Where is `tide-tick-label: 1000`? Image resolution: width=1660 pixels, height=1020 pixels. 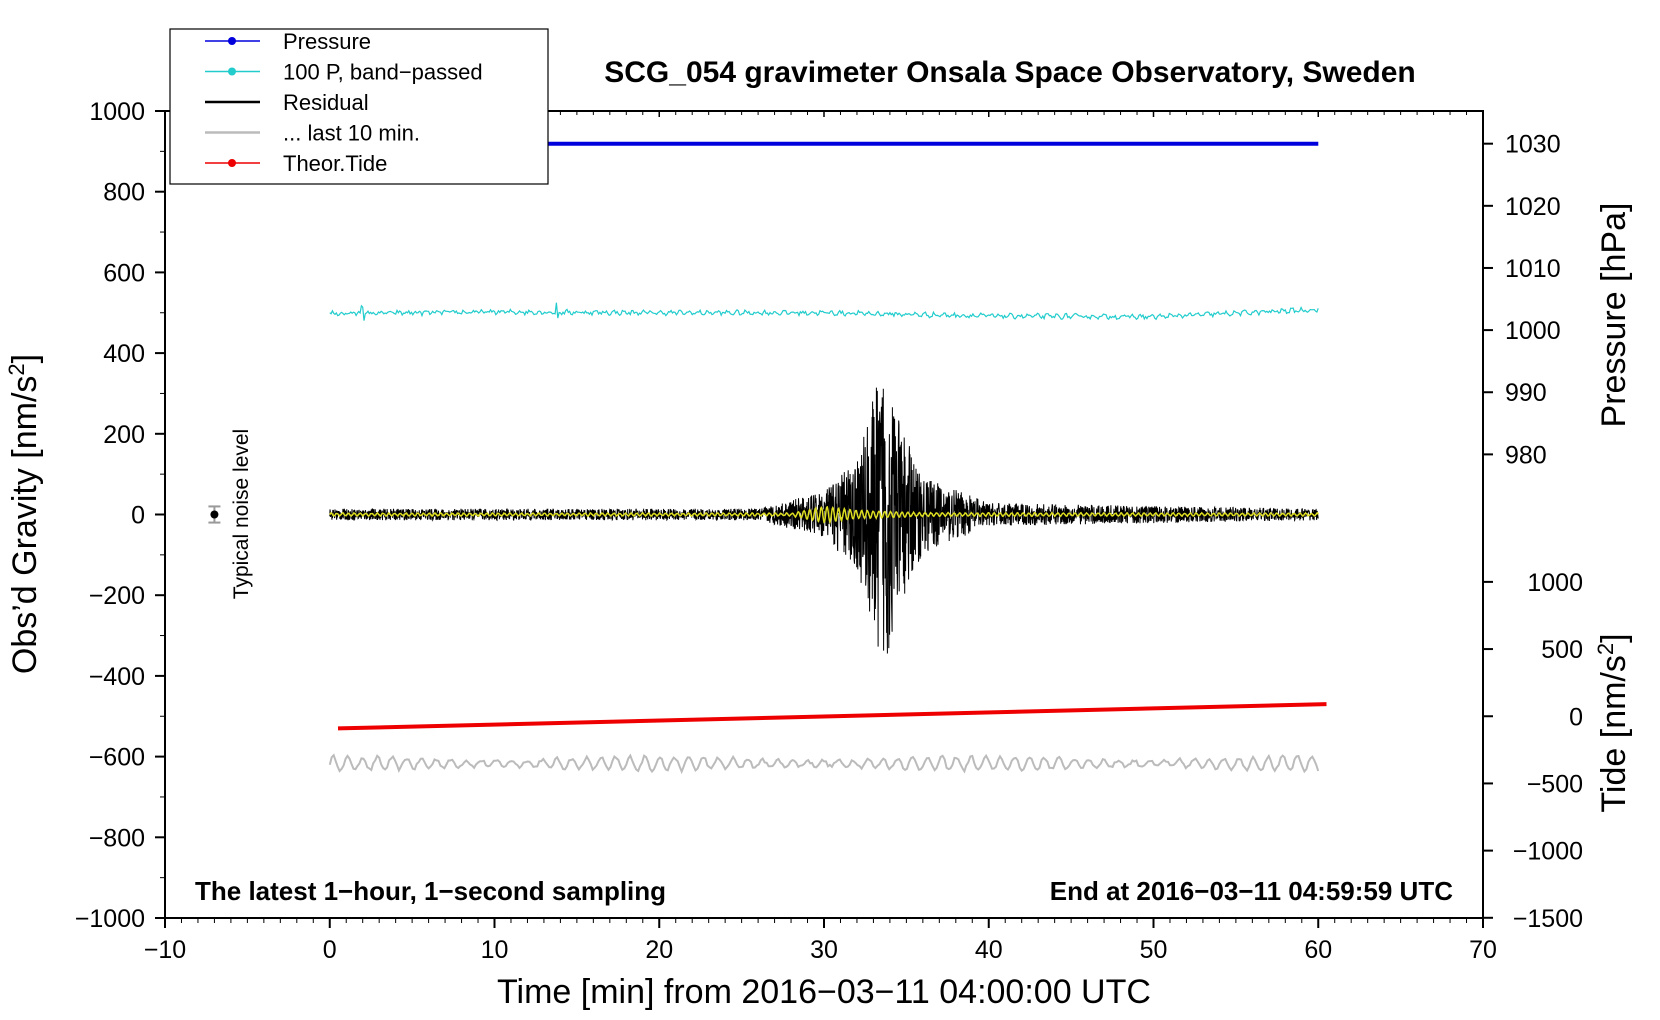 tide-tick-label: 1000 is located at coordinates (1555, 583).